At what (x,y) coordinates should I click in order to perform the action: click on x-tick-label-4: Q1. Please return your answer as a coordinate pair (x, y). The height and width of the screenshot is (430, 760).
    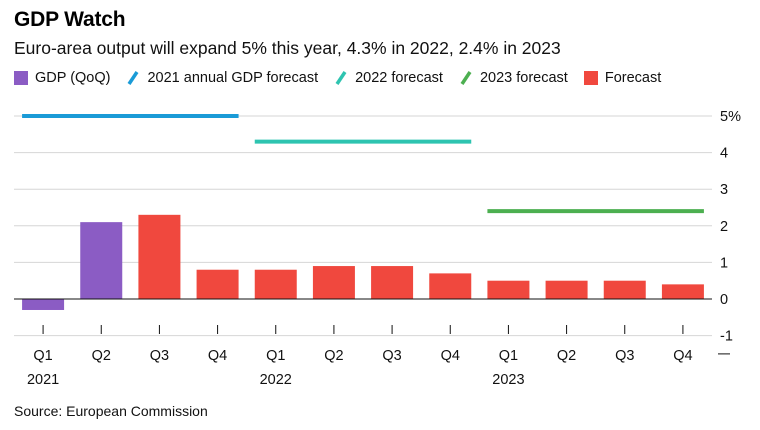
    Looking at the image, I should click on (275, 356).